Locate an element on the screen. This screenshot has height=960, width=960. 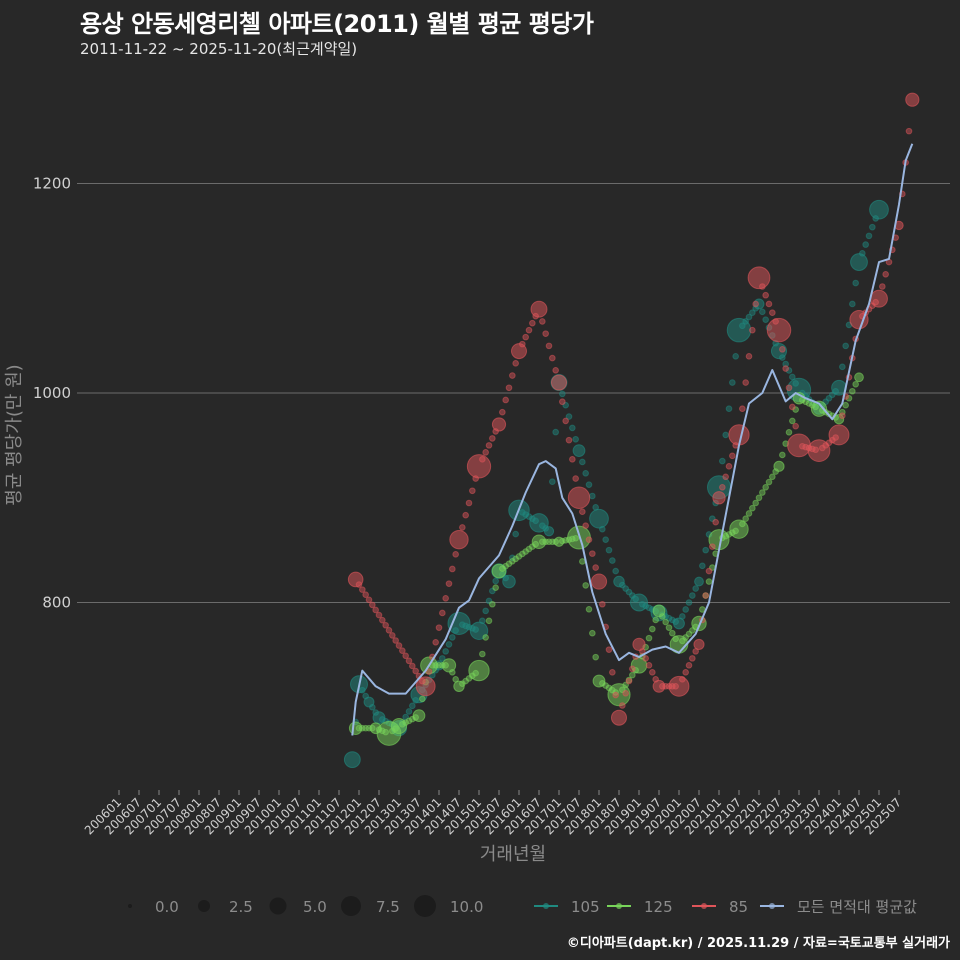
y-axis-ticks: 800 1000 1200 is located at coordinates (52, 393).